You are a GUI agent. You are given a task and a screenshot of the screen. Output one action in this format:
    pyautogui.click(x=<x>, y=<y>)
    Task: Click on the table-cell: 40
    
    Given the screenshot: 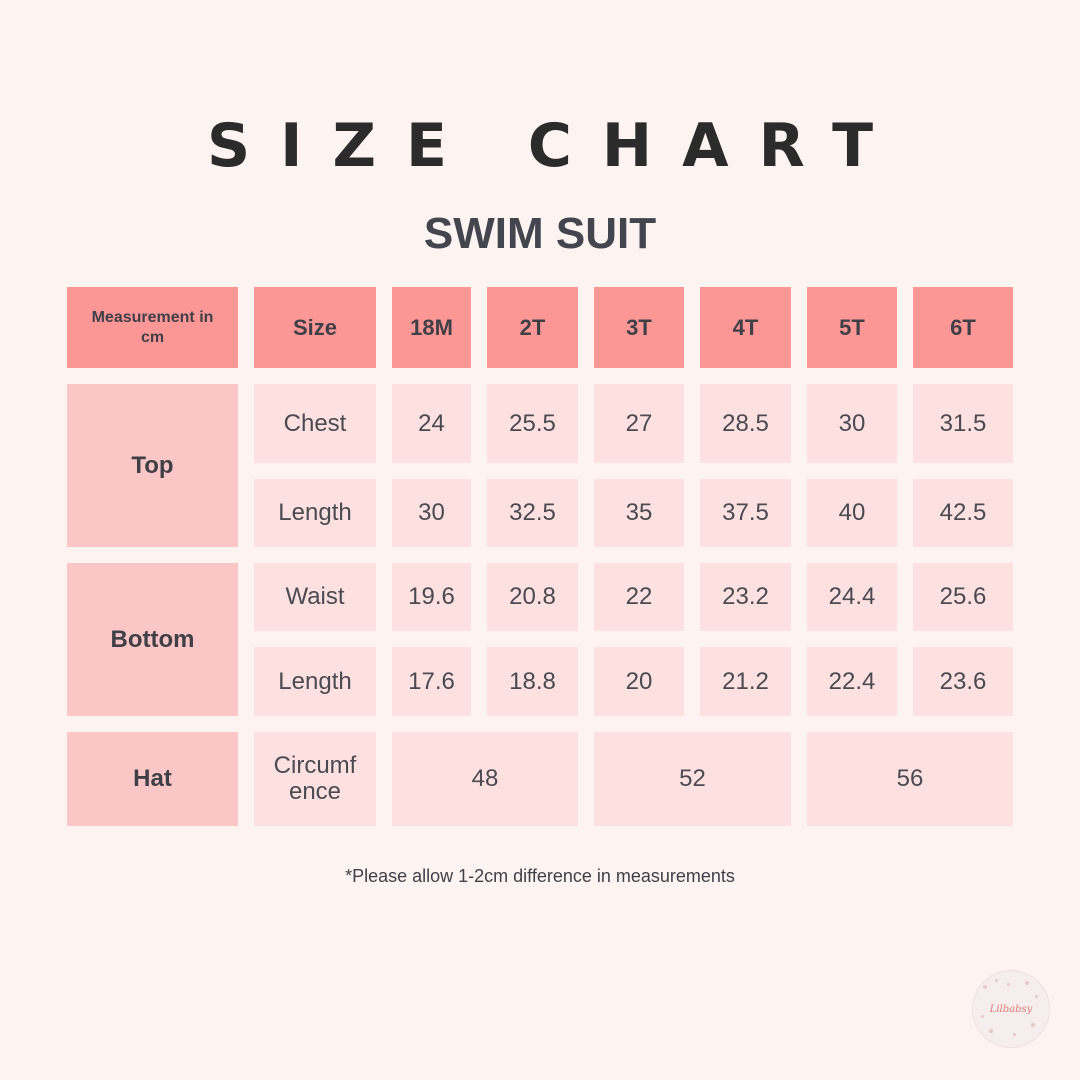 What is the action you would take?
    pyautogui.click(x=852, y=513)
    